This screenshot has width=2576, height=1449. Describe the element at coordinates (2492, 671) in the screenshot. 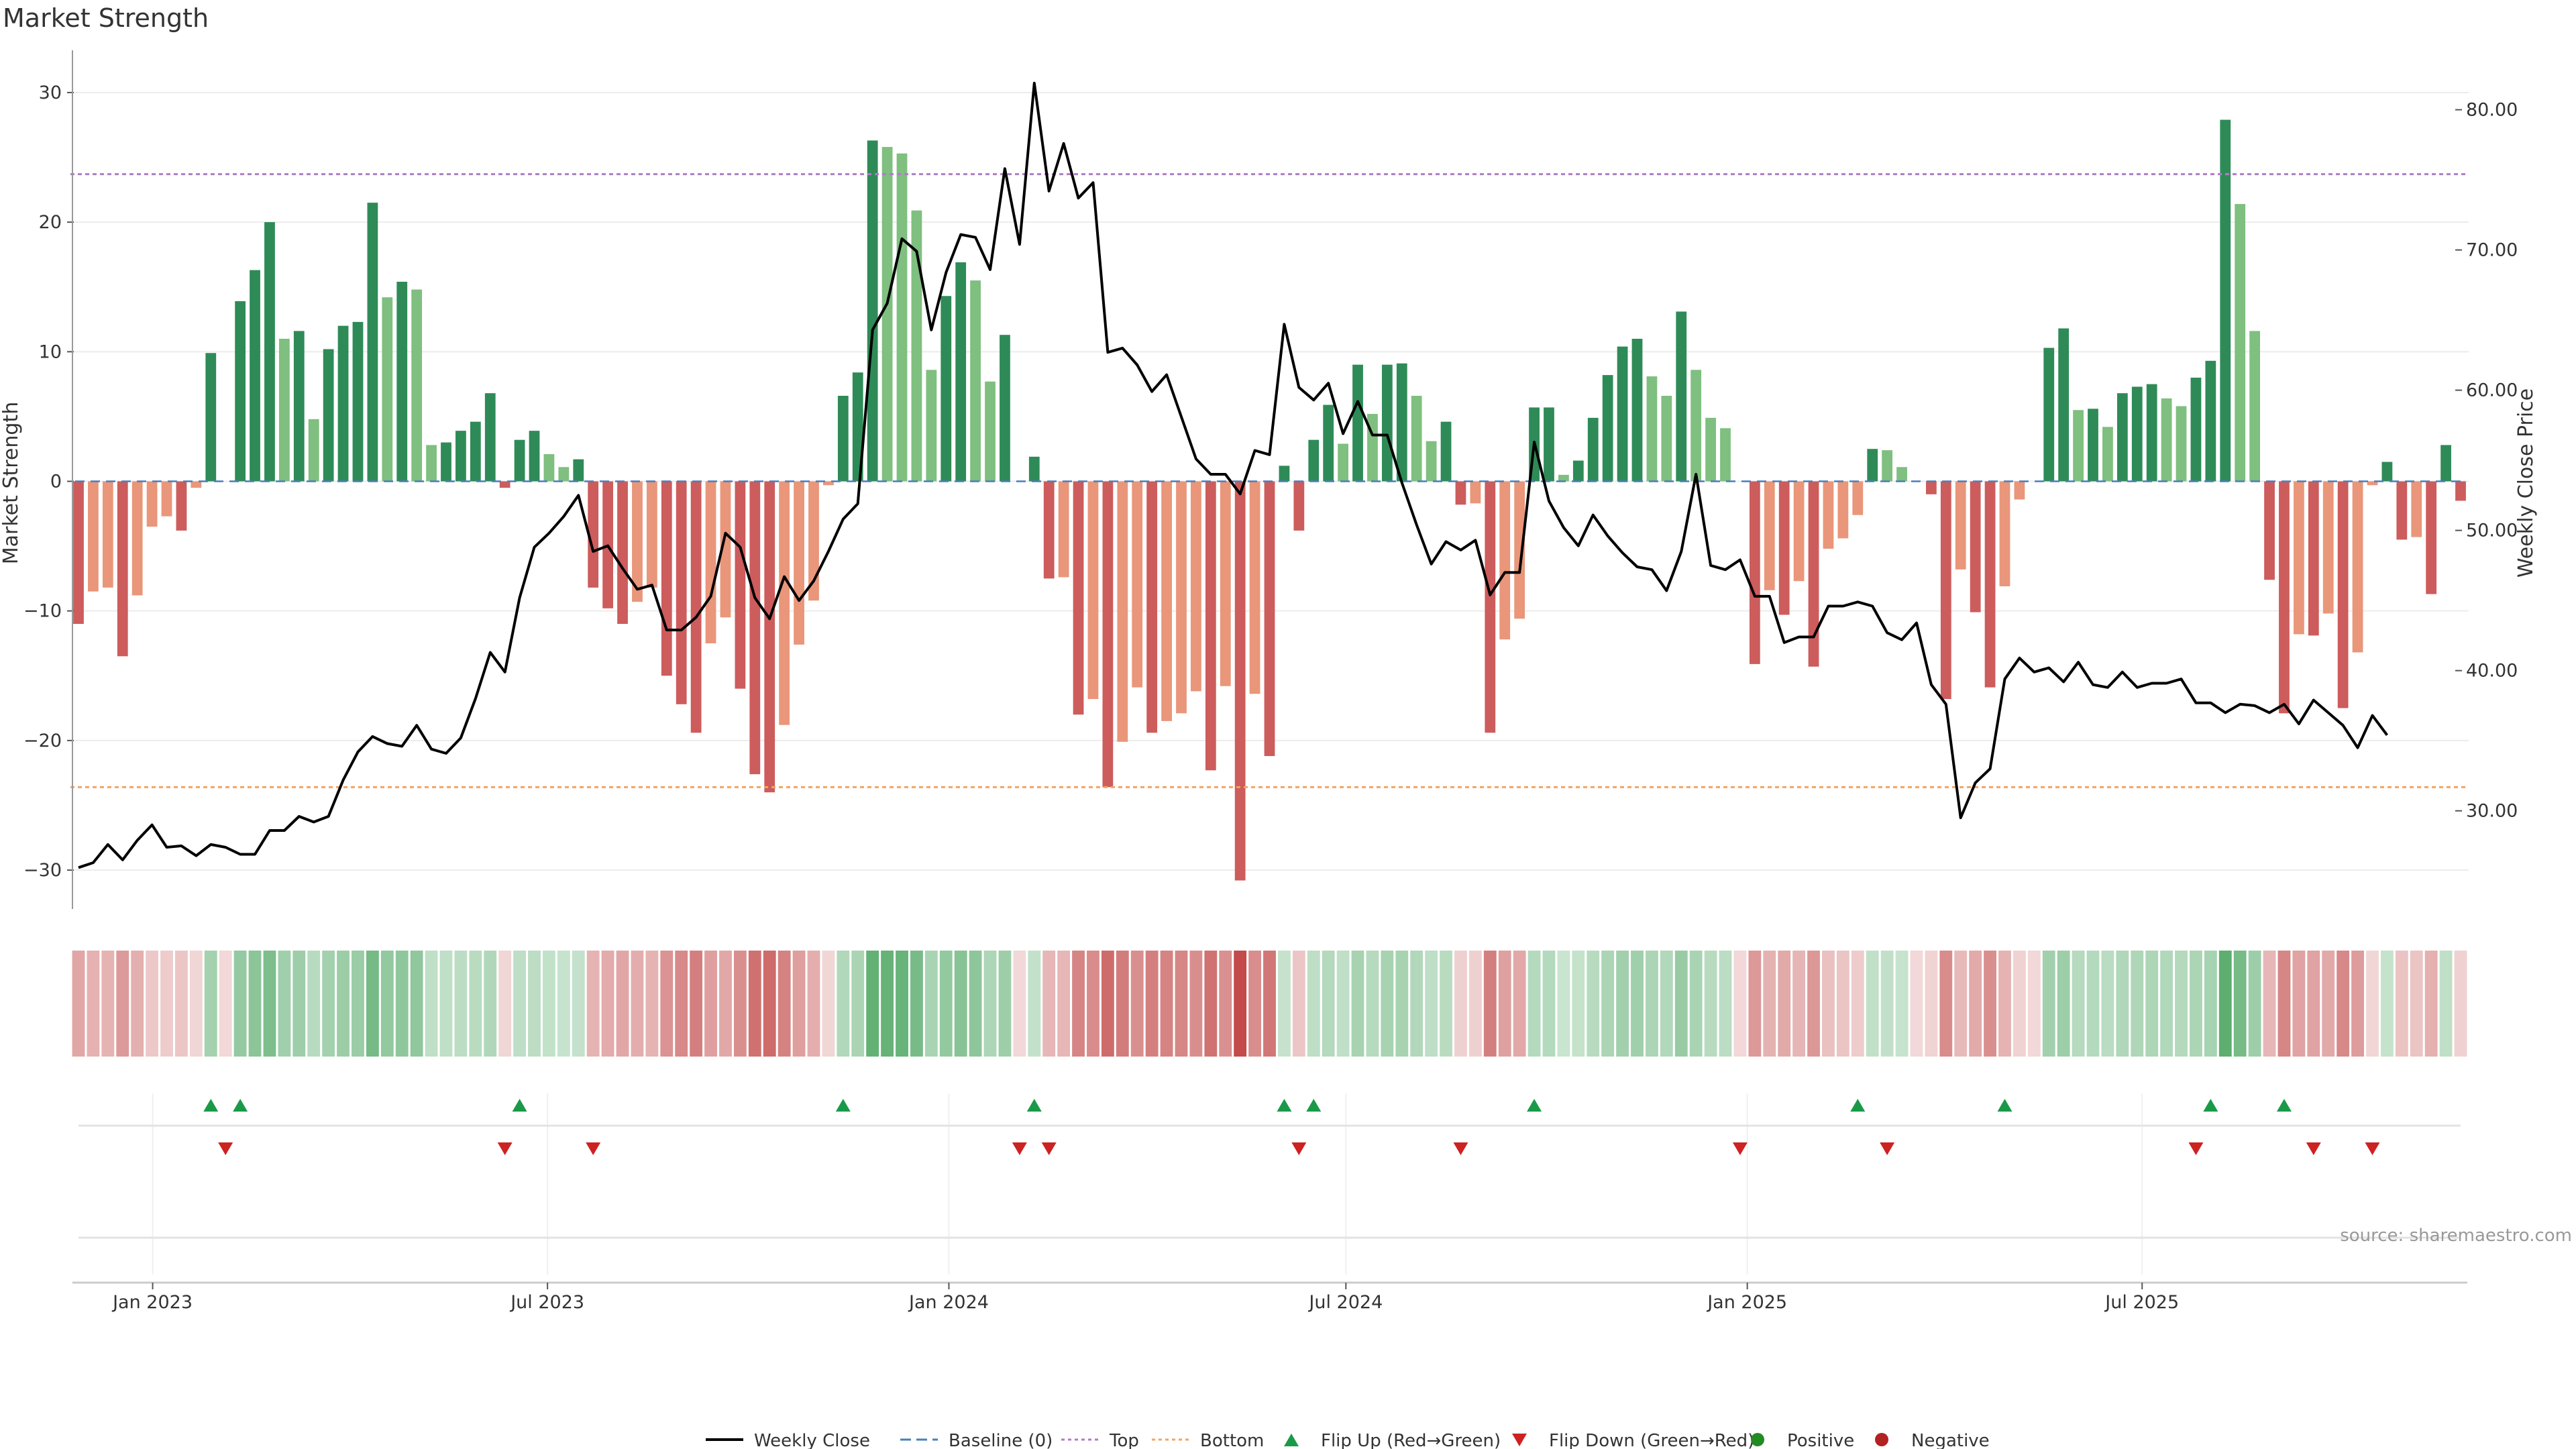

I see `y-tick-label-right: 40.00` at that location.